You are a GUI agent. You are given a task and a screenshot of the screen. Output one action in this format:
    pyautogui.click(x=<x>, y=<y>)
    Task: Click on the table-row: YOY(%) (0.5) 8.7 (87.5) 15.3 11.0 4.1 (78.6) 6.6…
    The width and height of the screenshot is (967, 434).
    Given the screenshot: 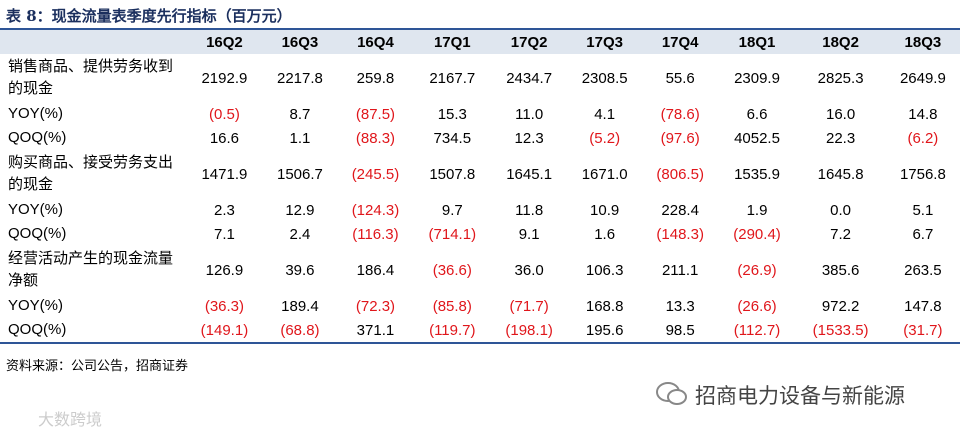 What is the action you would take?
    pyautogui.click(x=480, y=114)
    